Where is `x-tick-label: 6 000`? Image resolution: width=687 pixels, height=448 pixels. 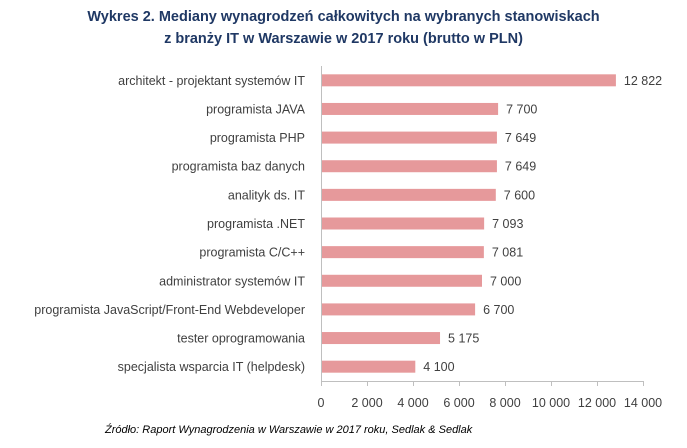
x-tick-label: 6 000 is located at coordinates (458, 403).